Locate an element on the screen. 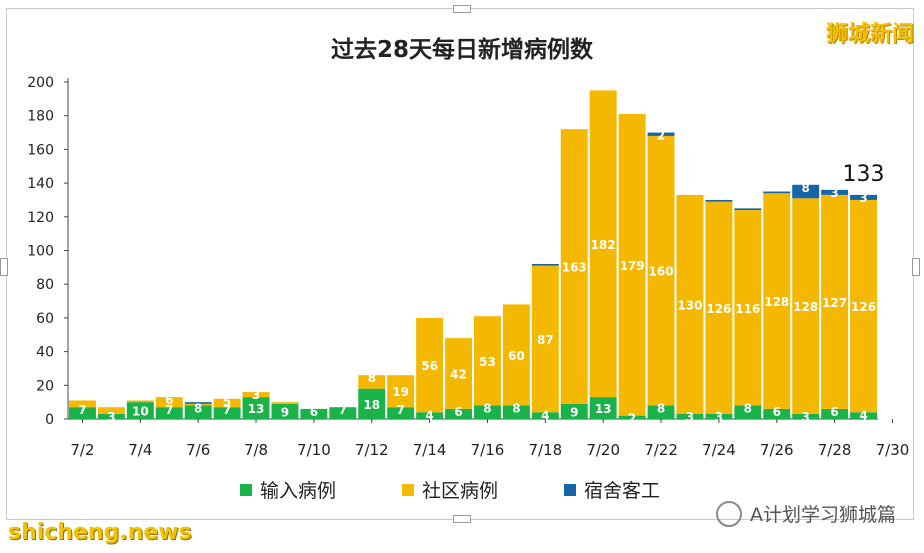 The width and height of the screenshot is (924, 553). y-tick-label: 100 is located at coordinates (40, 252).